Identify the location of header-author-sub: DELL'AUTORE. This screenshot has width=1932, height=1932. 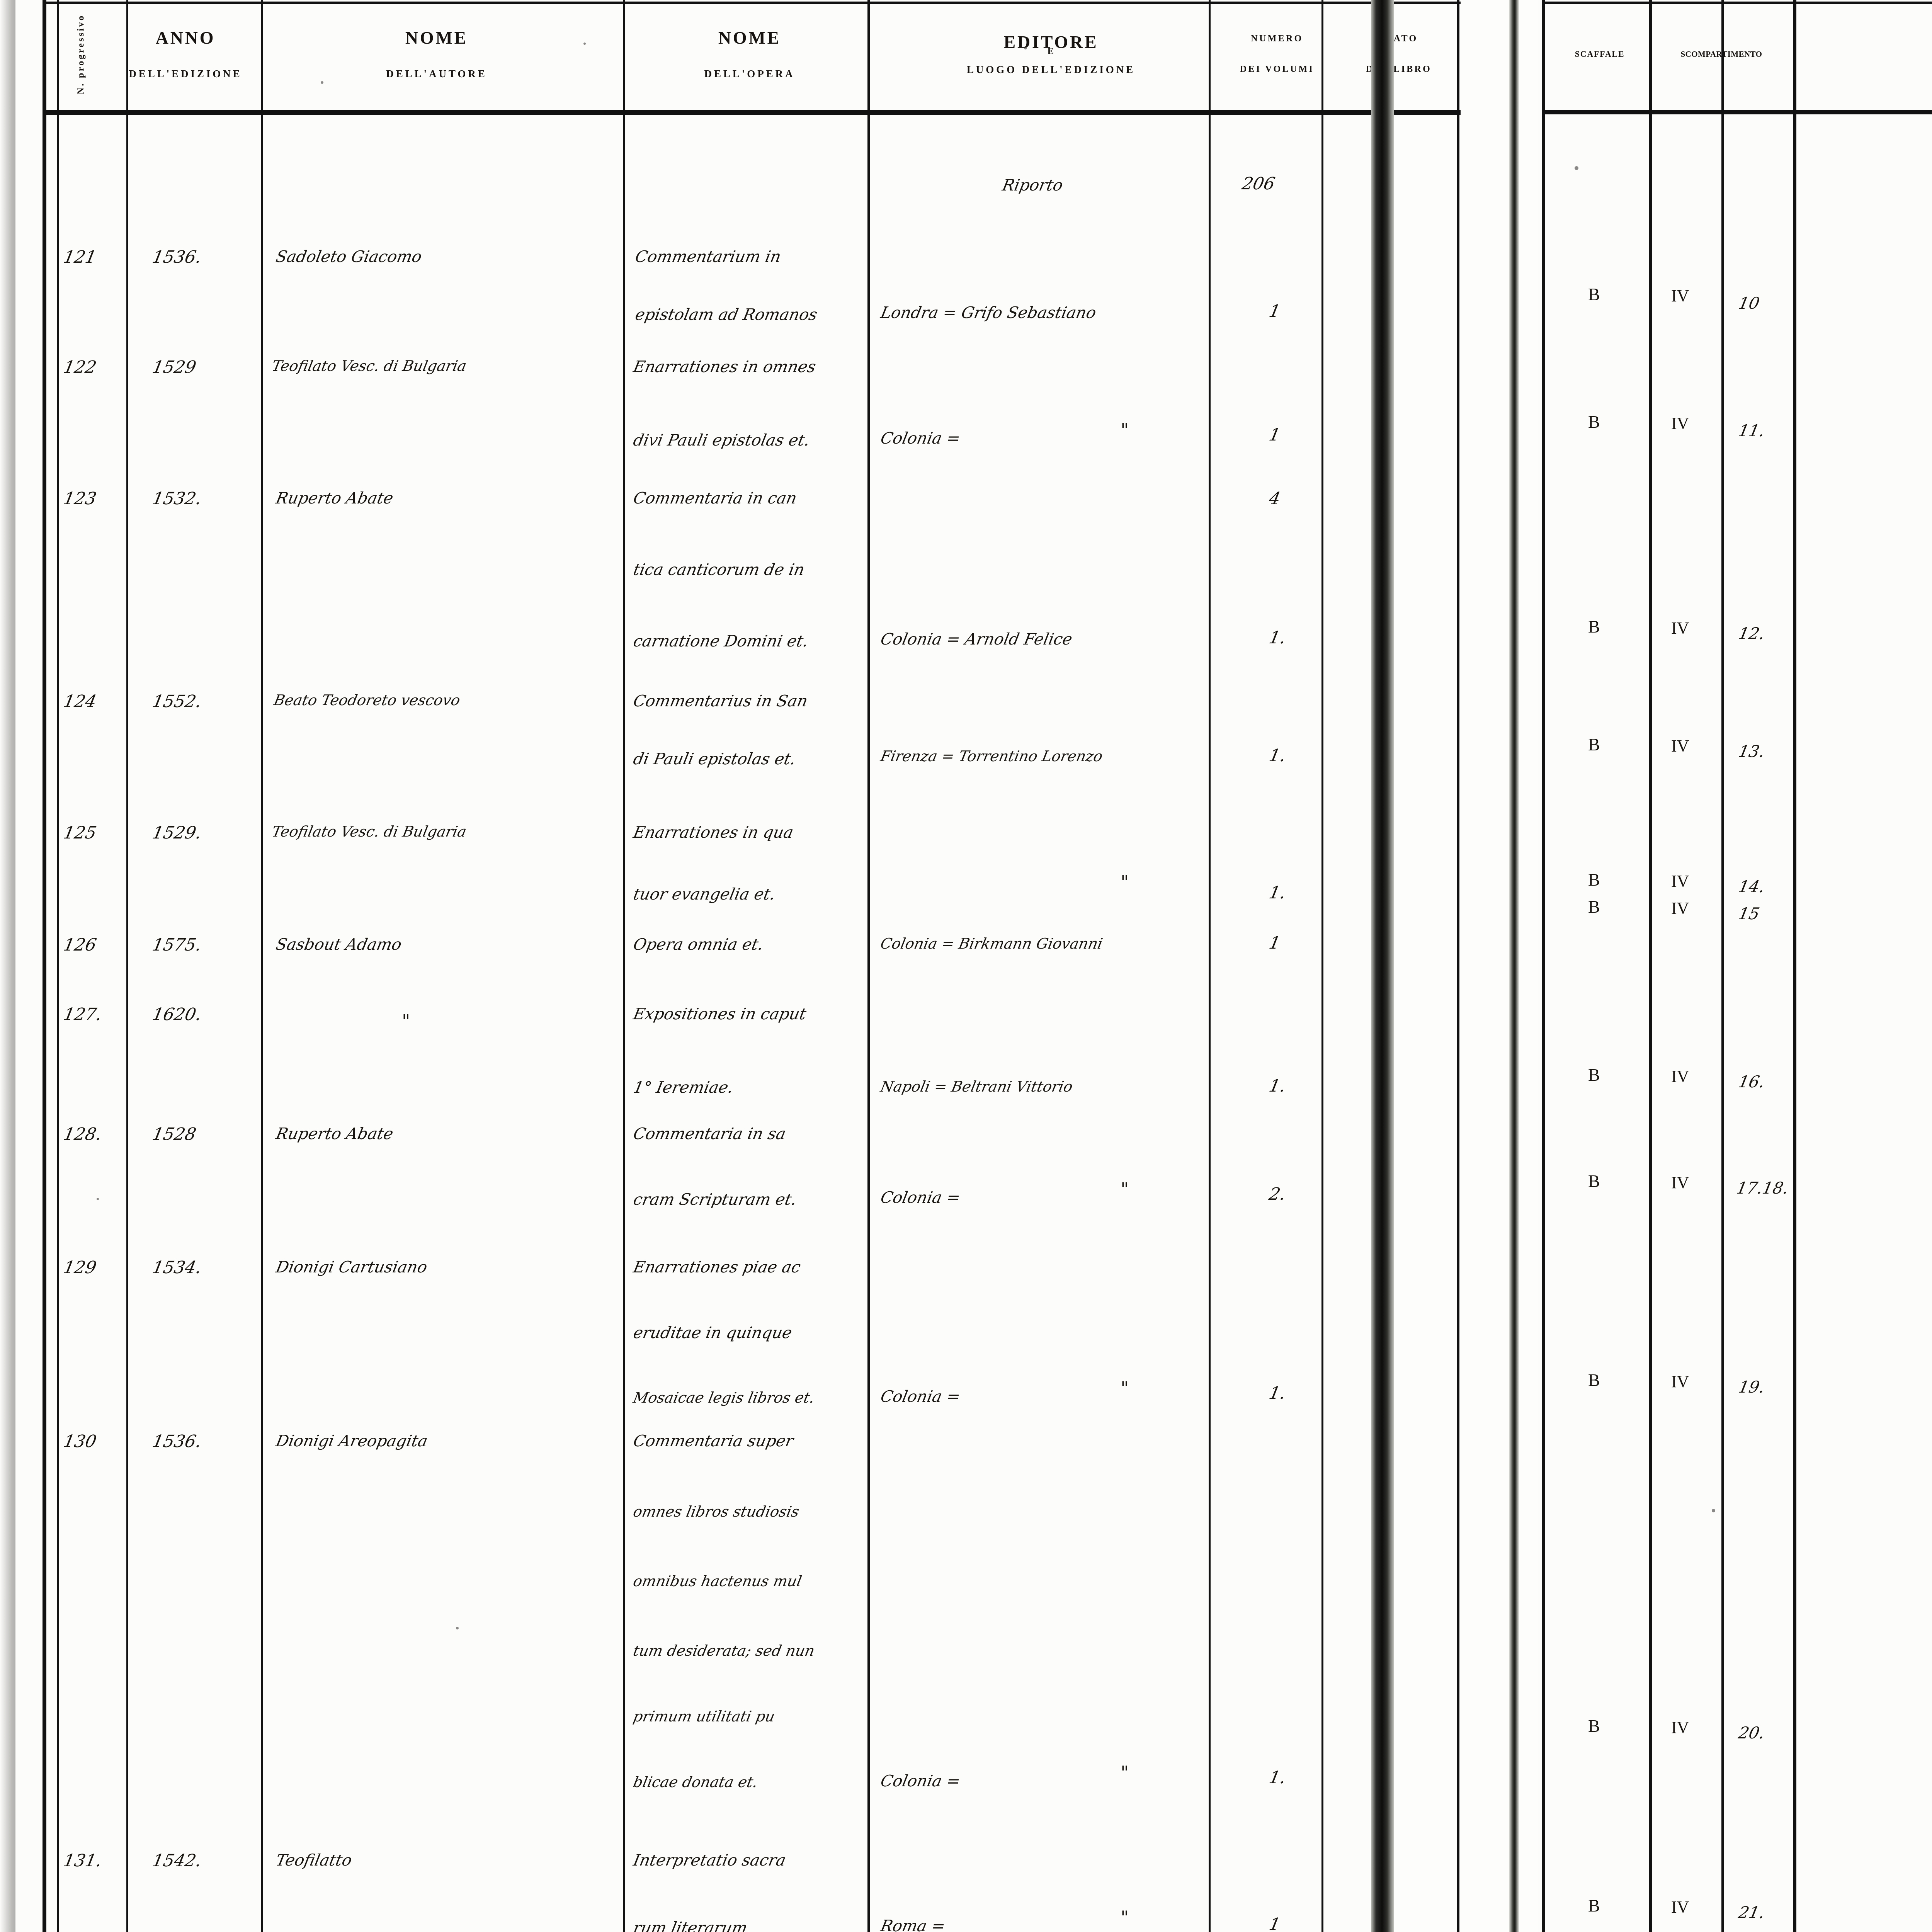
(436, 74).